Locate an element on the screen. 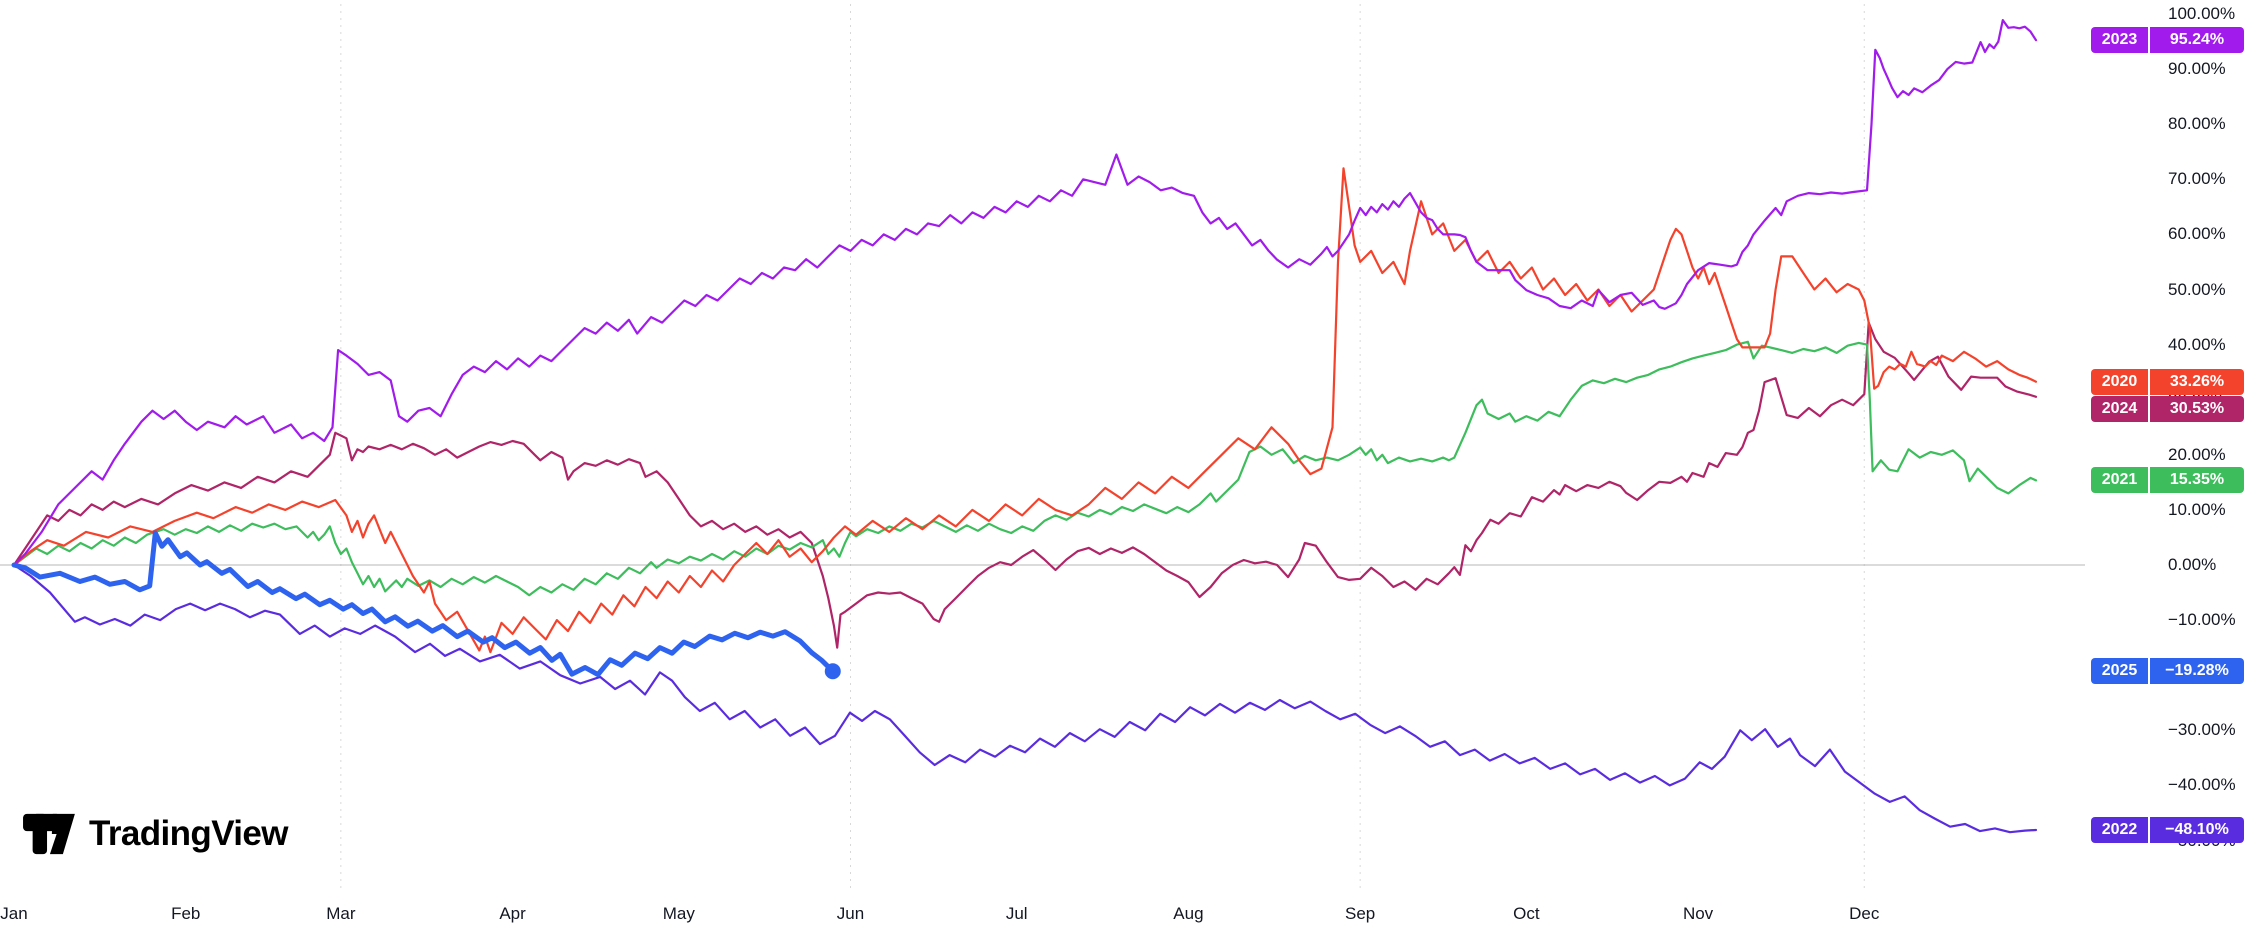  time-tick-label: Mar is located at coordinates (341, 913).